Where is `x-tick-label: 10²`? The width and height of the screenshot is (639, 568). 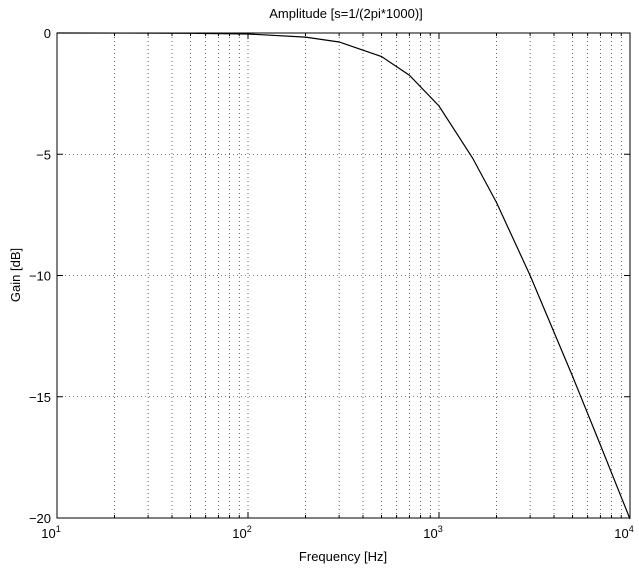 x-tick-label: 10² is located at coordinates (241, 532).